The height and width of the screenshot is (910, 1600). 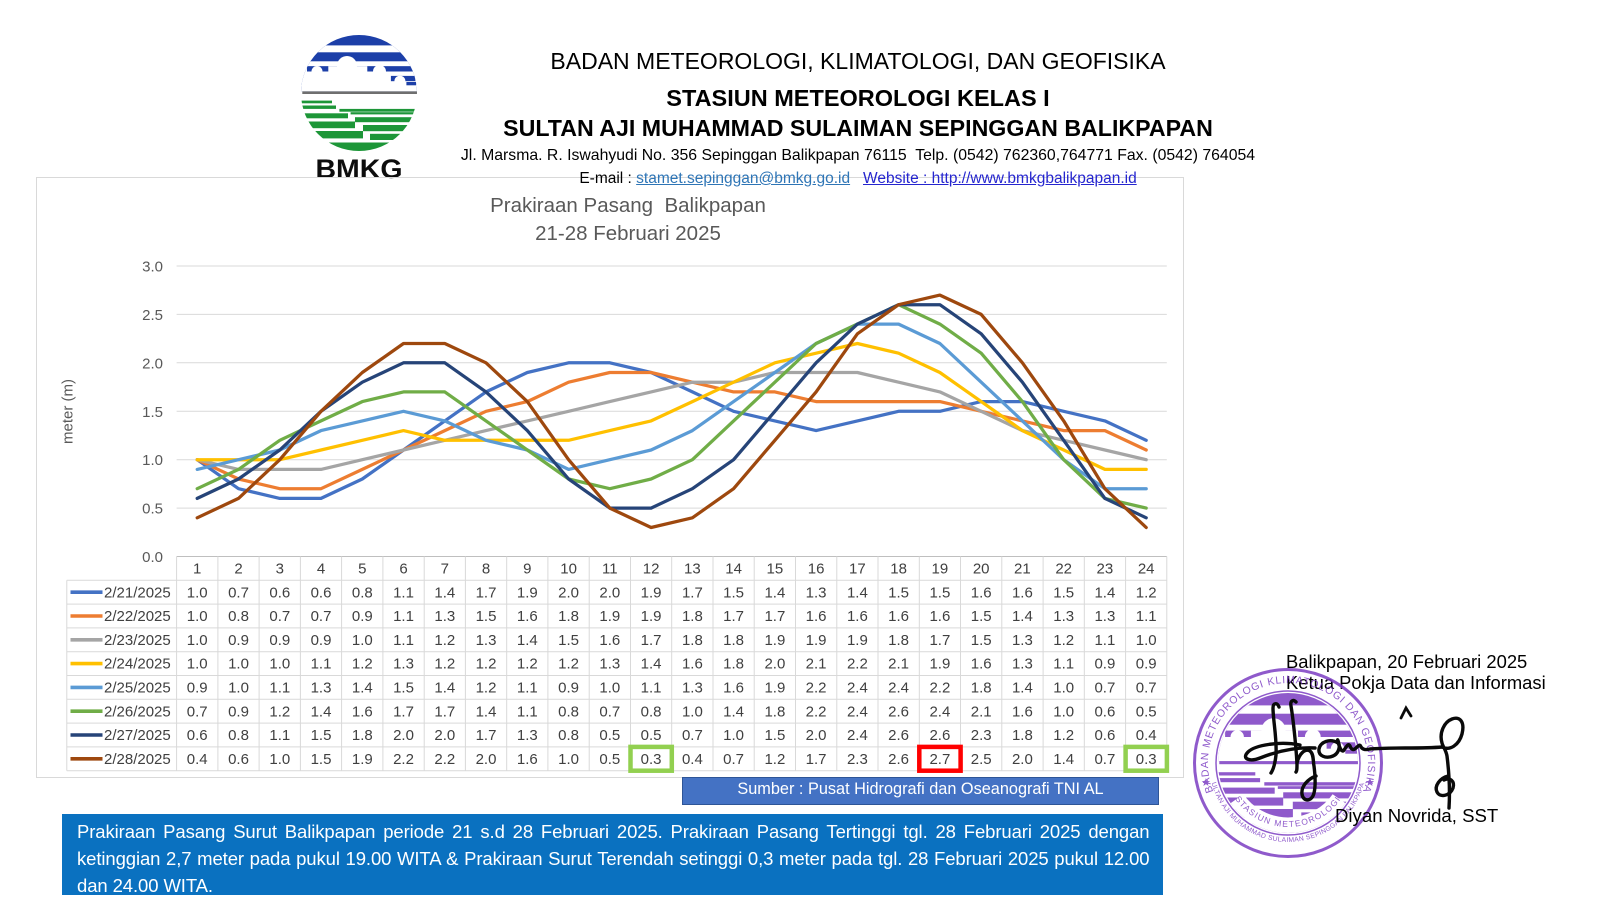 I want to click on svg-text: meter (m), so click(x=68, y=411).